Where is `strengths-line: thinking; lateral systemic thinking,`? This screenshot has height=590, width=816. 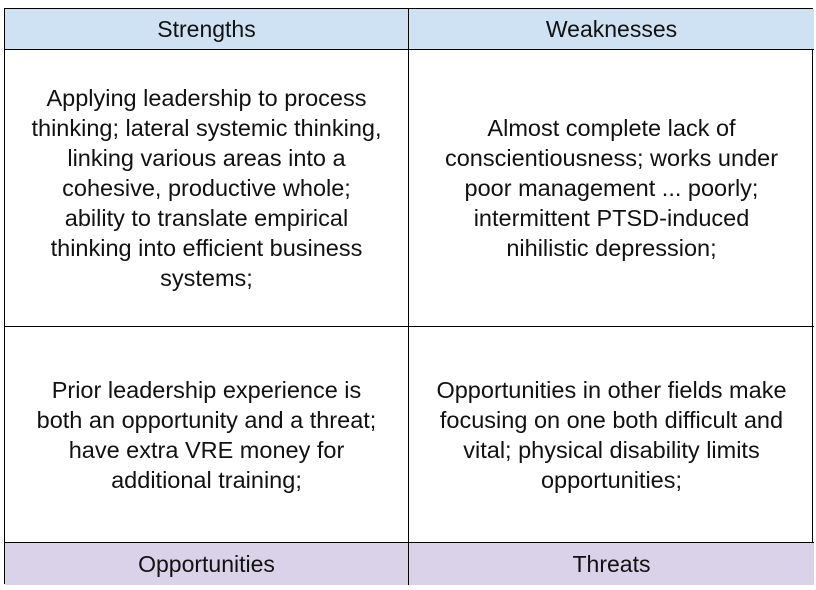
strengths-line: thinking; lateral systemic thinking, is located at coordinates (206, 128).